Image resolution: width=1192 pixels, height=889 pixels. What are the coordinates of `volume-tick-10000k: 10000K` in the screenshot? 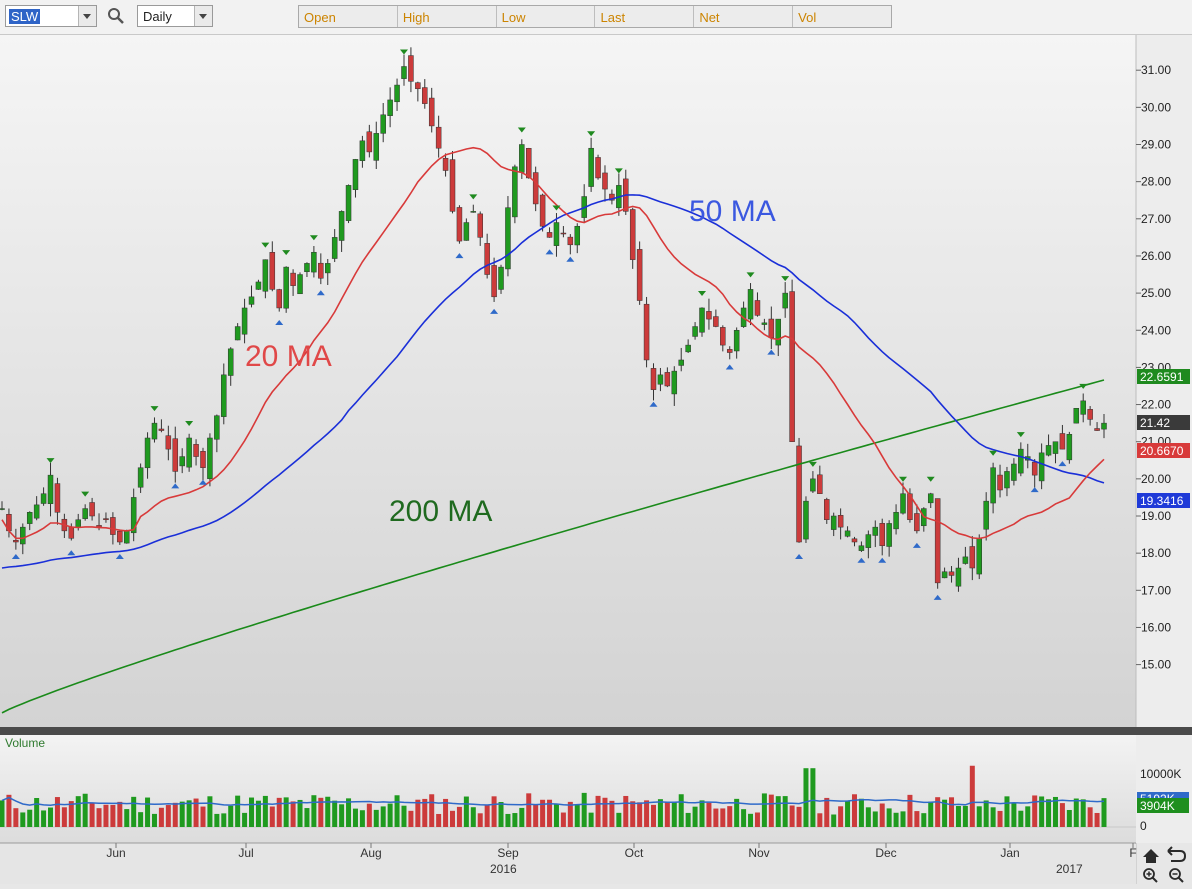 It's located at (1160, 774).